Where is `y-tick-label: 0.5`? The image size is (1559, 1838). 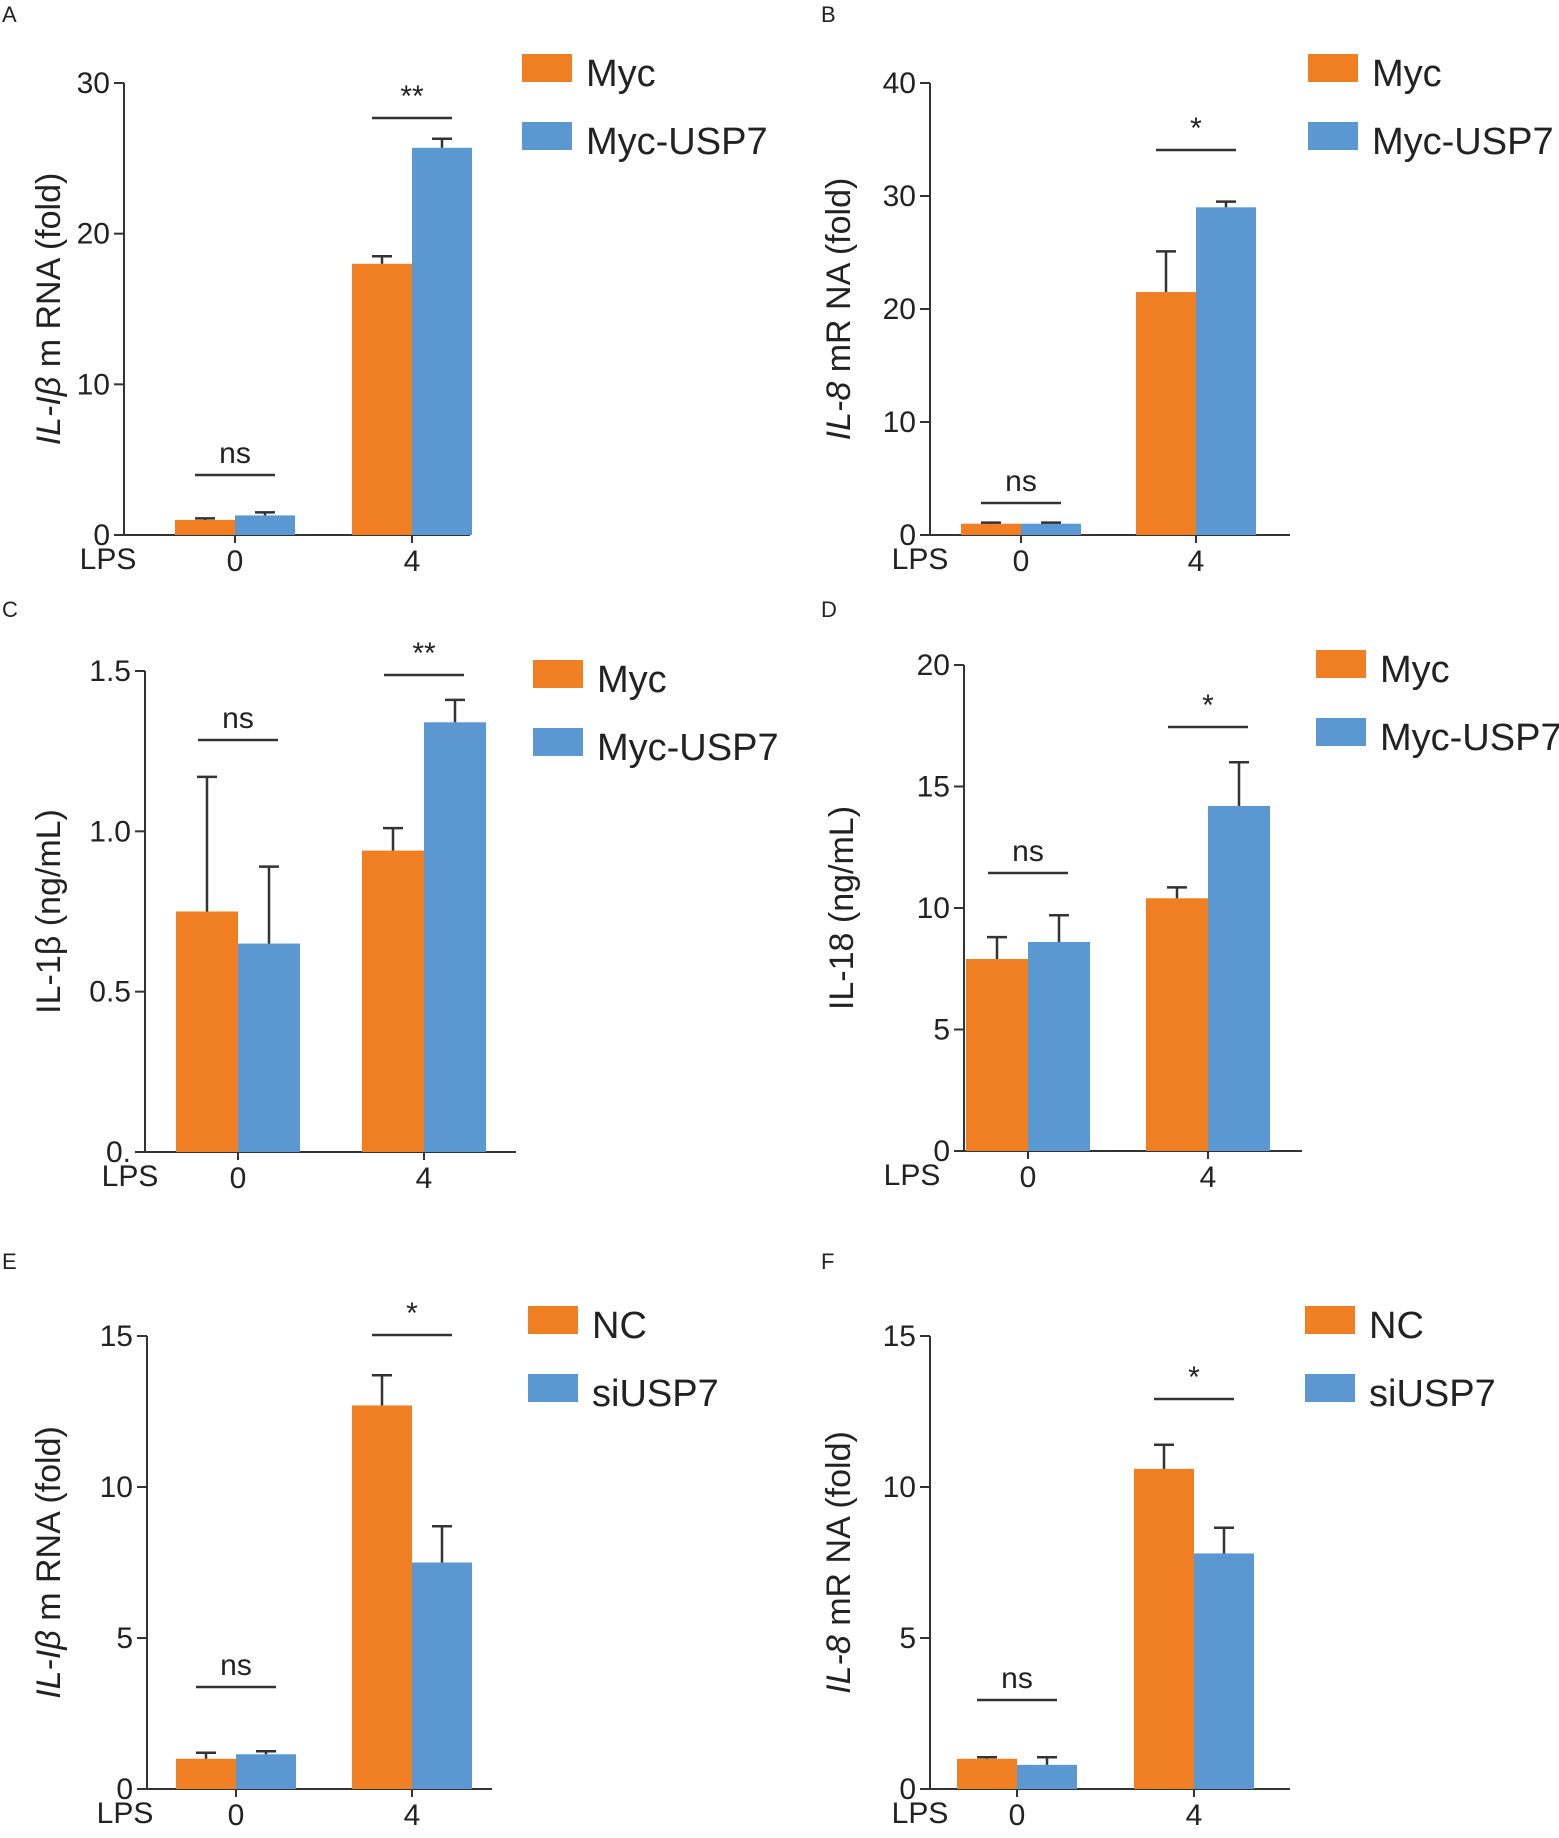 y-tick-label: 0.5 is located at coordinates (110, 992).